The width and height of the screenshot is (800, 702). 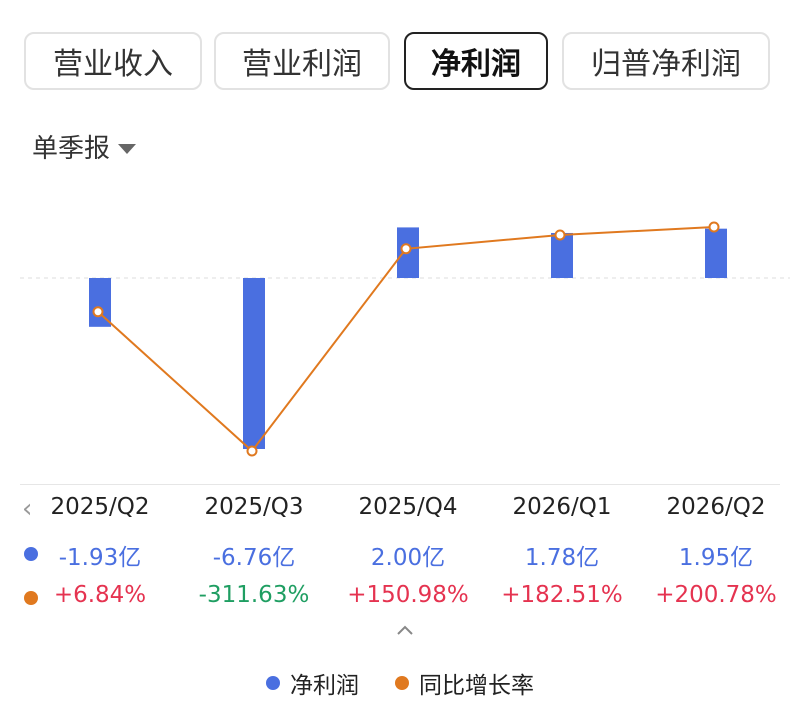 What do you see at coordinates (273, 683) in the screenshot?
I see `legend-bar-dot-icon` at bounding box center [273, 683].